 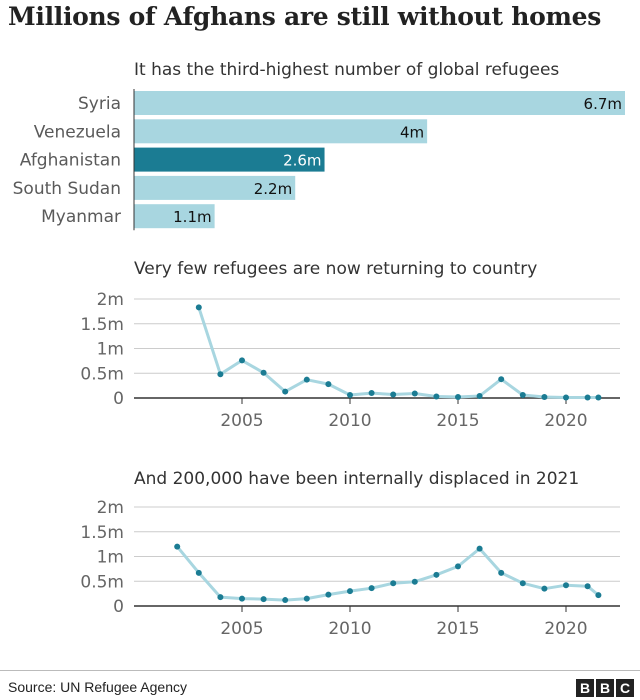 I want to click on bar-value-label: 4m, so click(x=412, y=132).